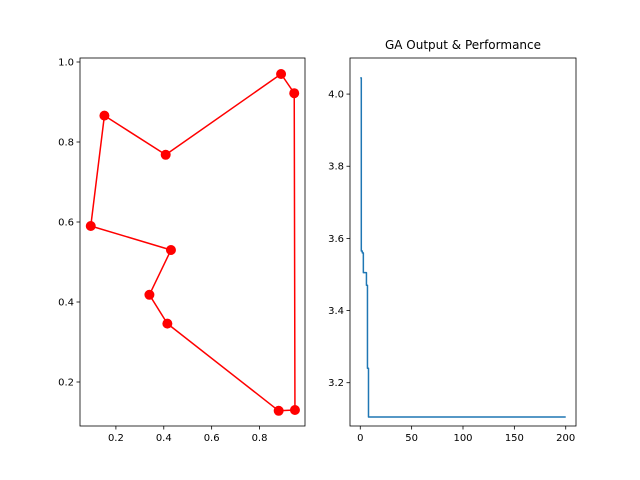  Describe the element at coordinates (66, 143) in the screenshot. I see `y-tick-label: 0.8` at that location.